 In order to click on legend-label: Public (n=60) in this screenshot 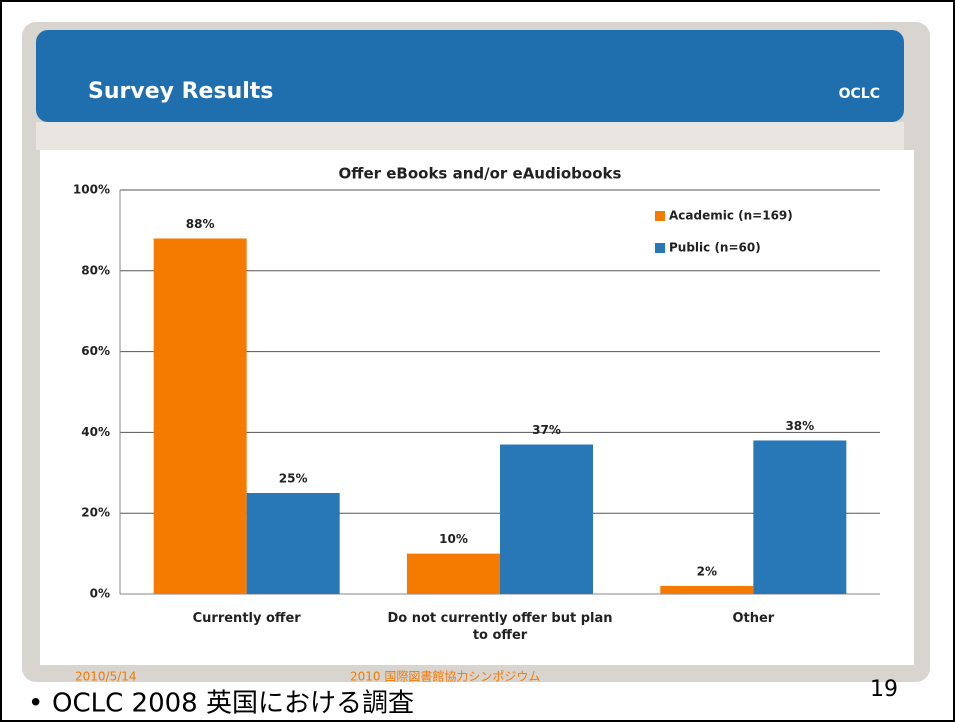, I will do `click(715, 248)`.